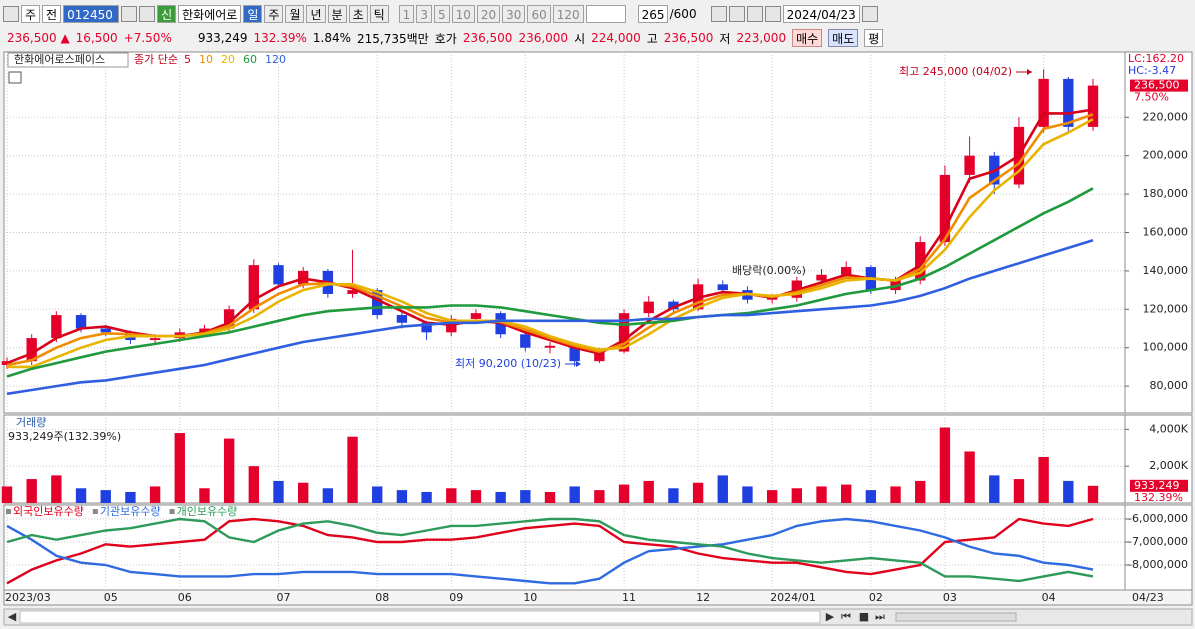 Image resolution: width=1195 pixels, height=629 pixels. I want to click on period: 월, so click(295, 14).